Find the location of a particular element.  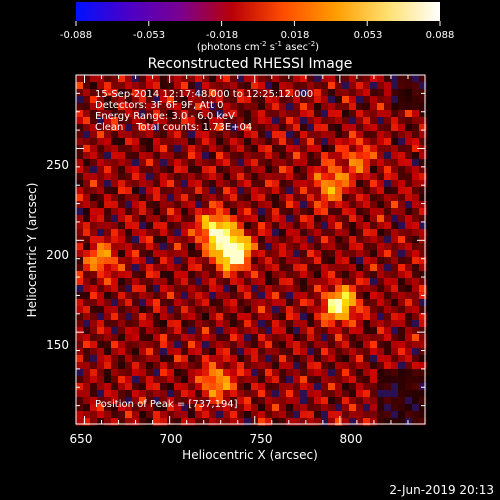

x-tick-label: 750 is located at coordinates (261, 439).